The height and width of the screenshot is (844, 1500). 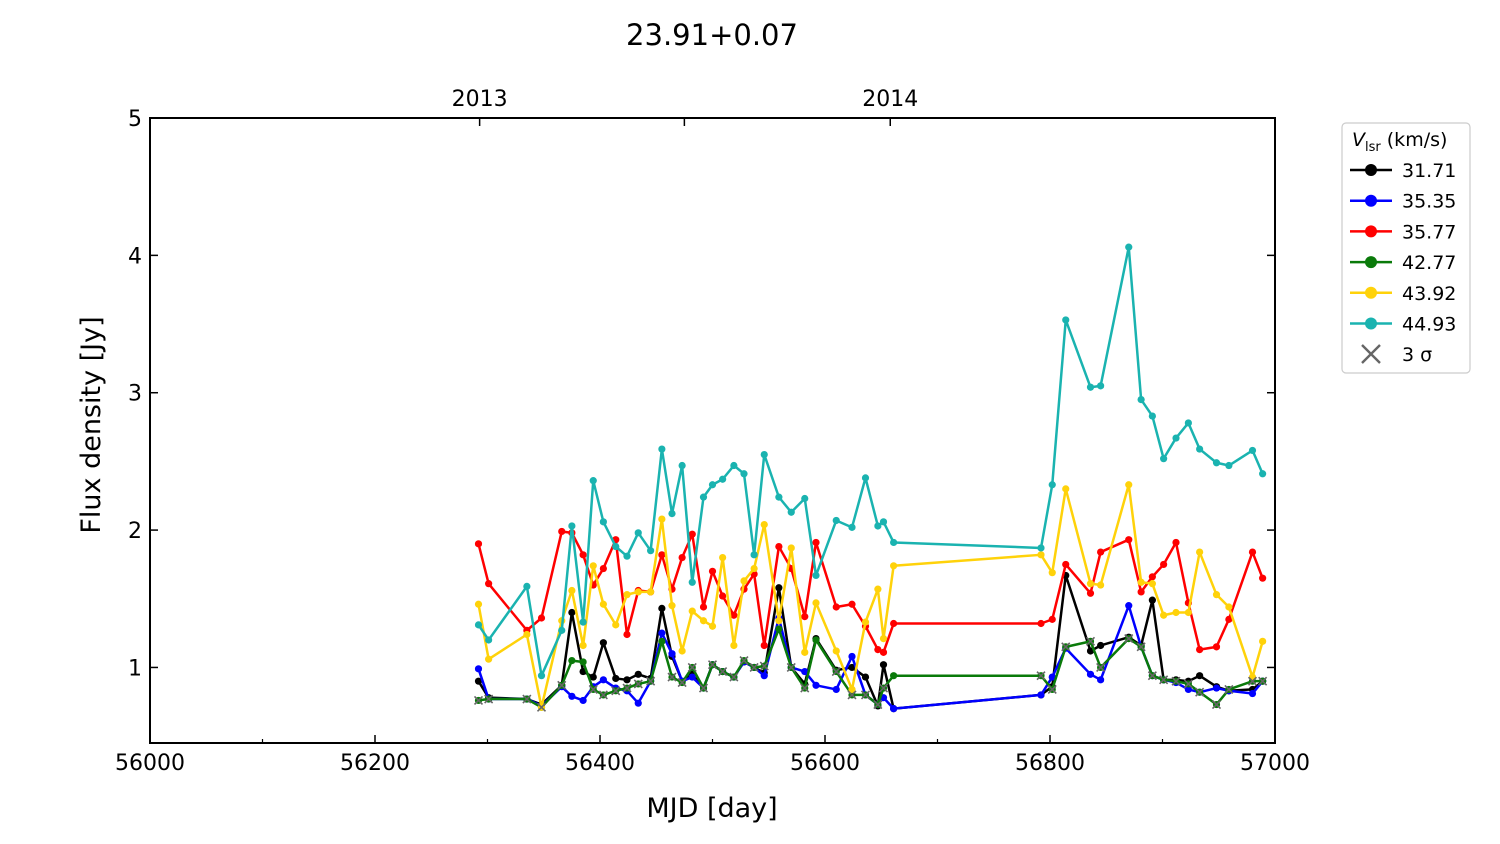 What do you see at coordinates (1371, 200) in the screenshot?
I see `legend-marker-35.35` at bounding box center [1371, 200].